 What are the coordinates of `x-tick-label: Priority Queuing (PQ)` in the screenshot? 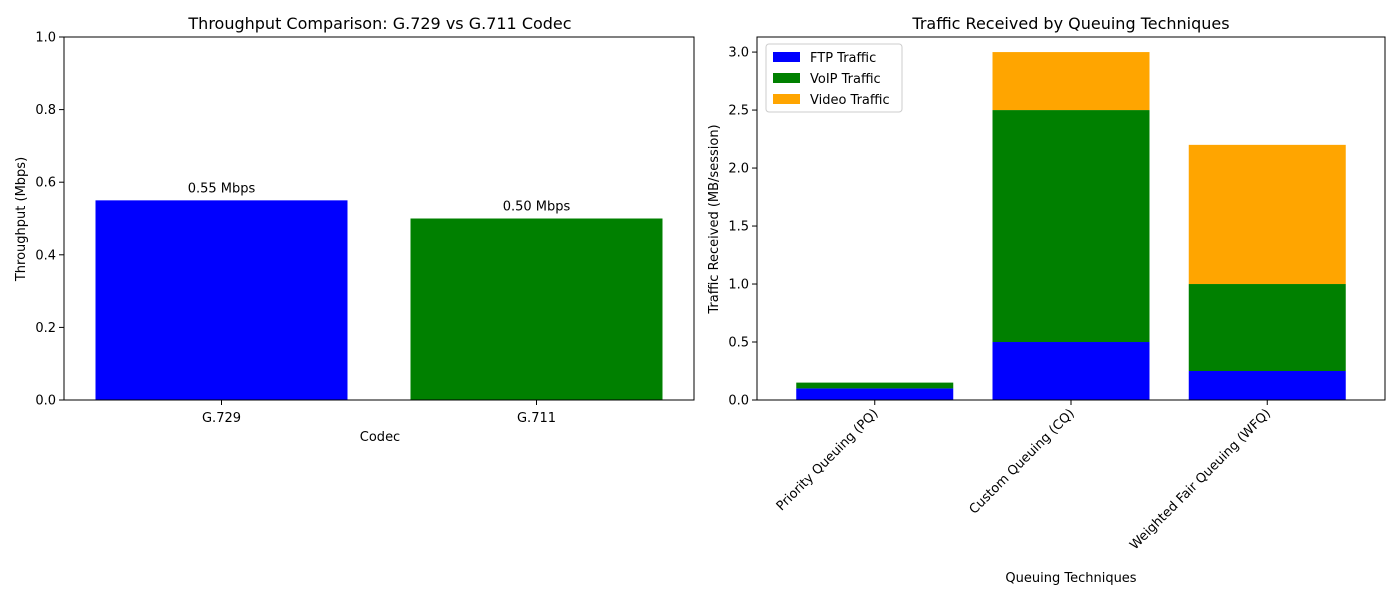 It's located at (828, 460).